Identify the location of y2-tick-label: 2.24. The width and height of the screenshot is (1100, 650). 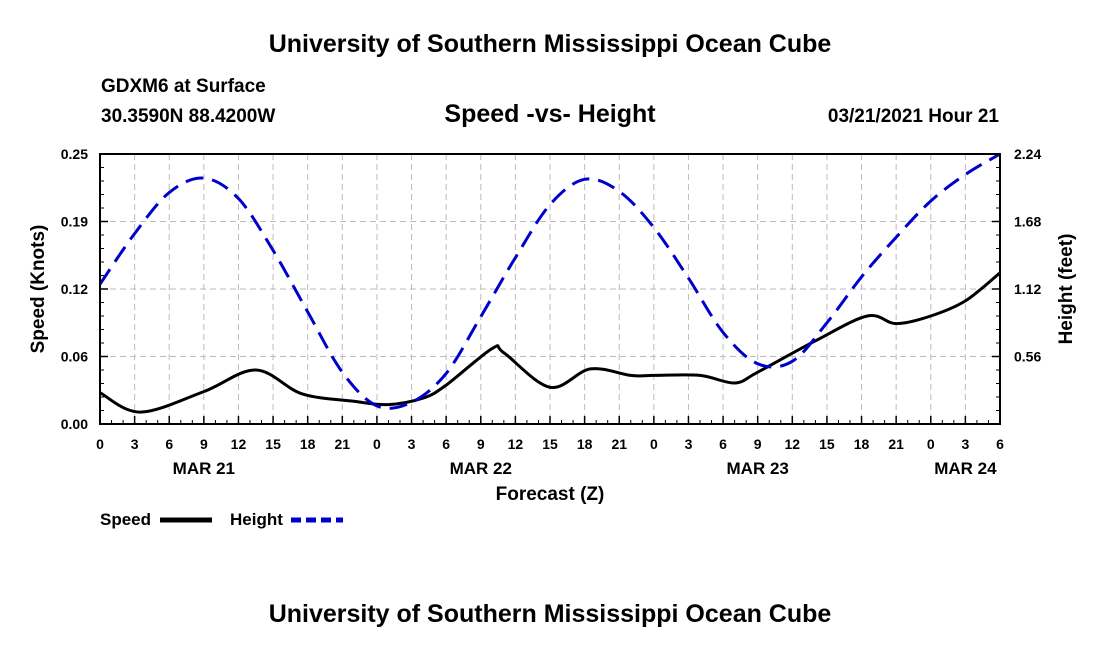
(1027, 154).